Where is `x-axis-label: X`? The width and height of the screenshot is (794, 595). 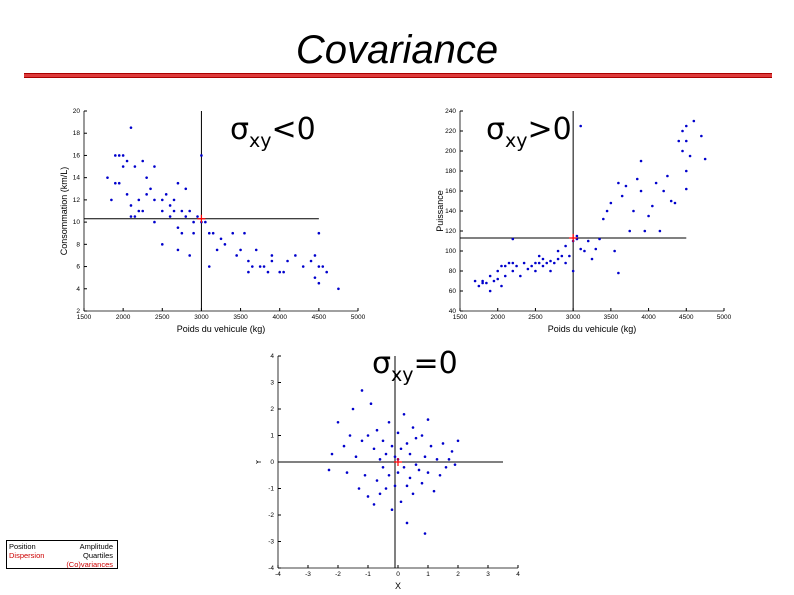
x-axis-label: X is located at coordinates (398, 586).